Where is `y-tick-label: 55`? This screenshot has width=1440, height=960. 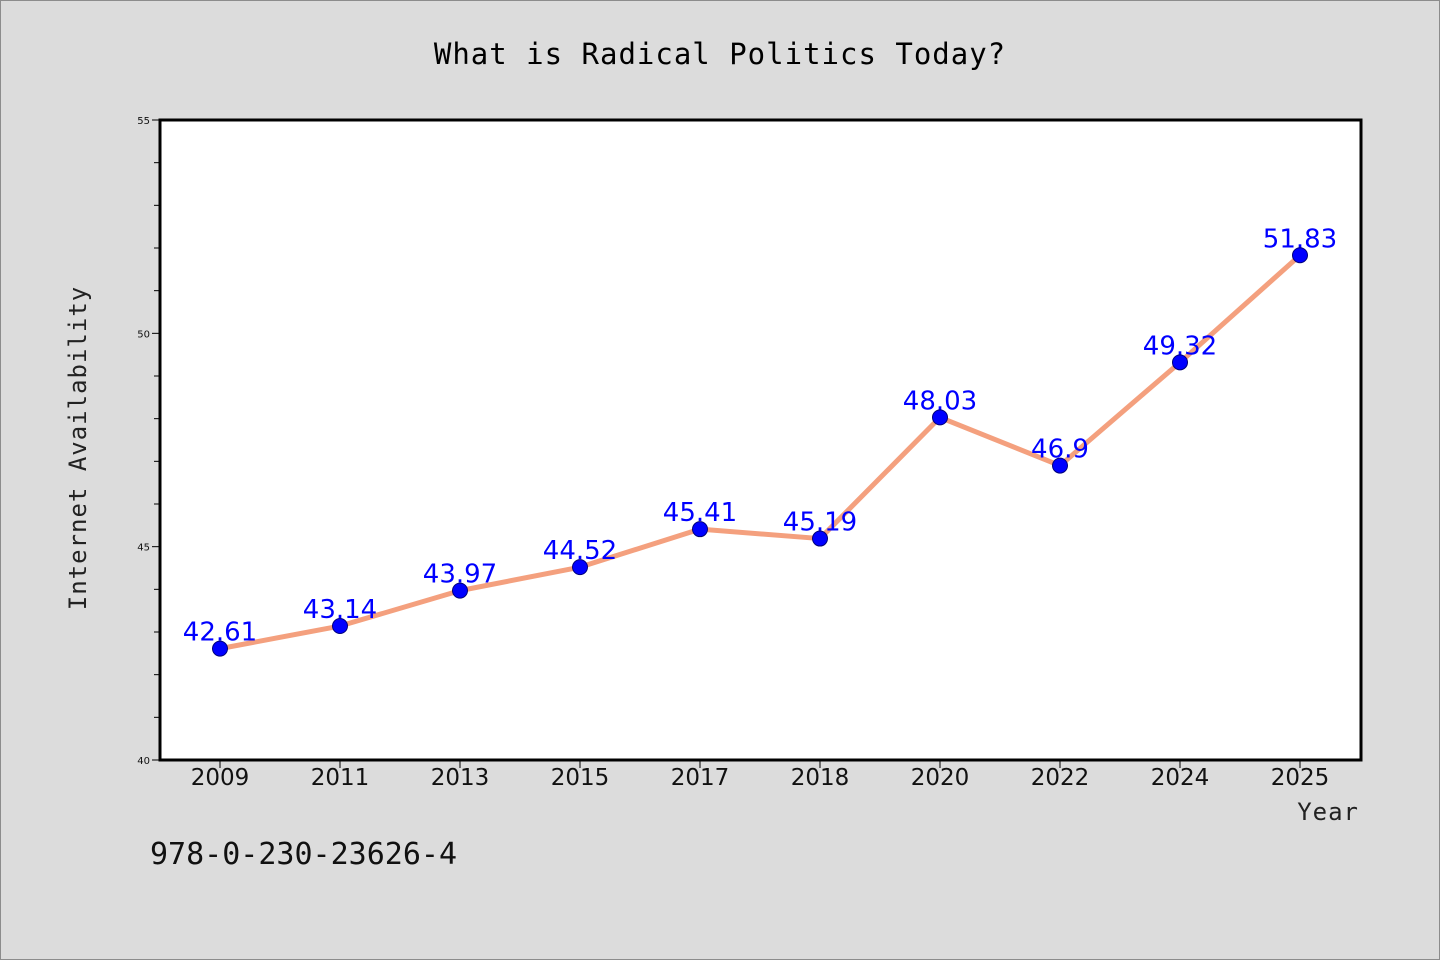
y-tick-label: 55 is located at coordinates (143, 121).